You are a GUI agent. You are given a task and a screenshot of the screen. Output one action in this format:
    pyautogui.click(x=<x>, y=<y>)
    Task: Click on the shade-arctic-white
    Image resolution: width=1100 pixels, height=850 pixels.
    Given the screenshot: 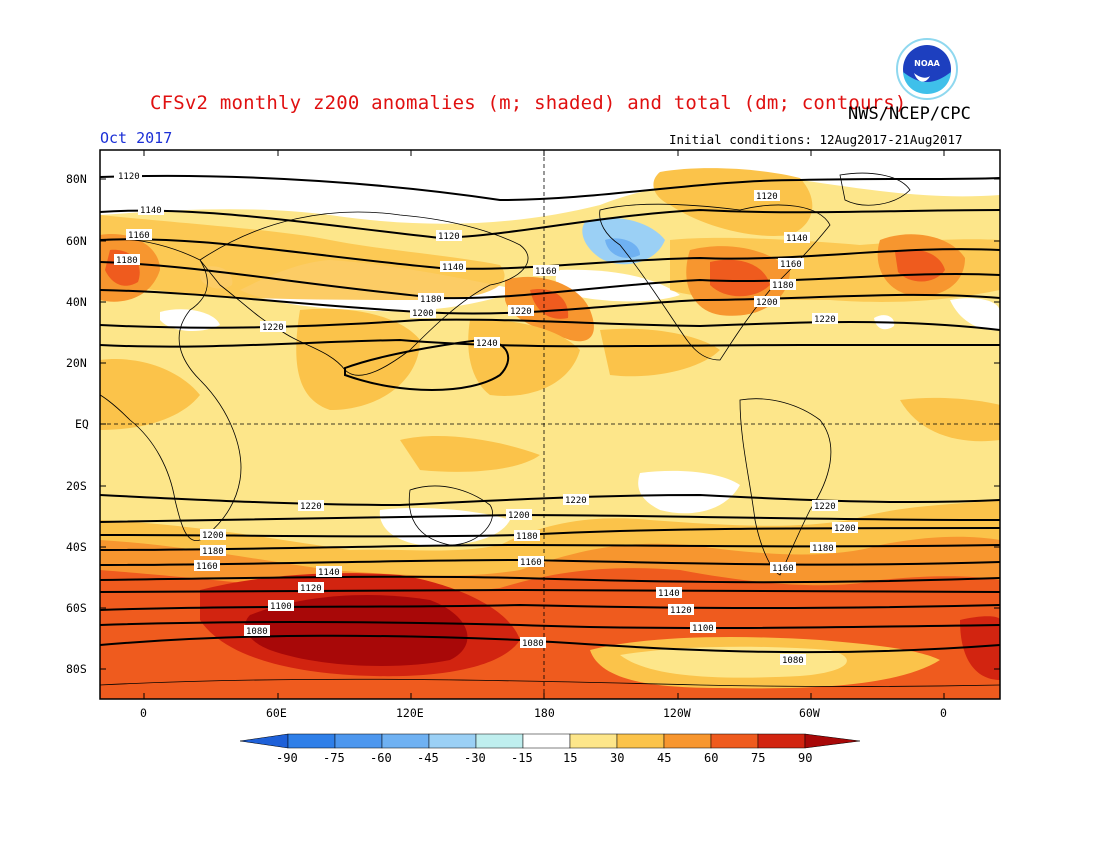 What is the action you would take?
    pyautogui.click(x=550, y=187)
    